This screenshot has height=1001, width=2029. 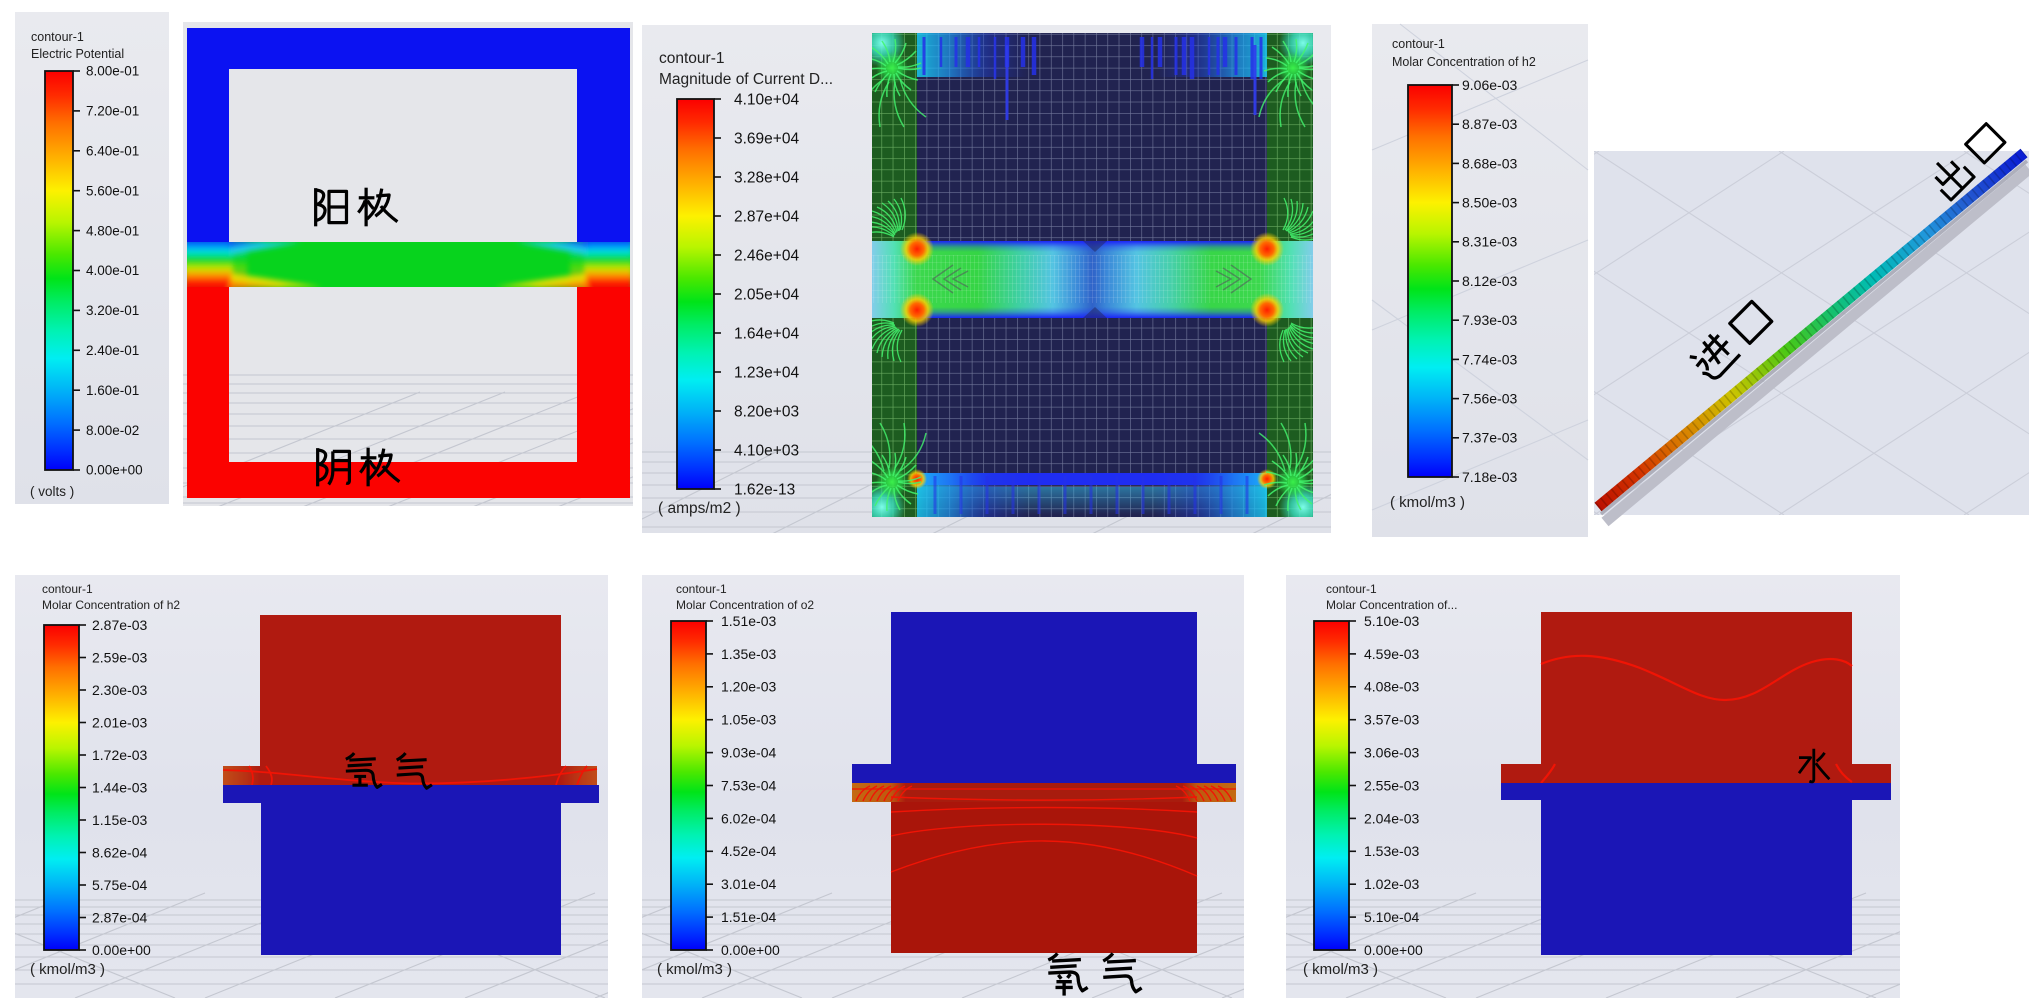 I want to click on svg-text: 3.69e+04, so click(x=766, y=138).